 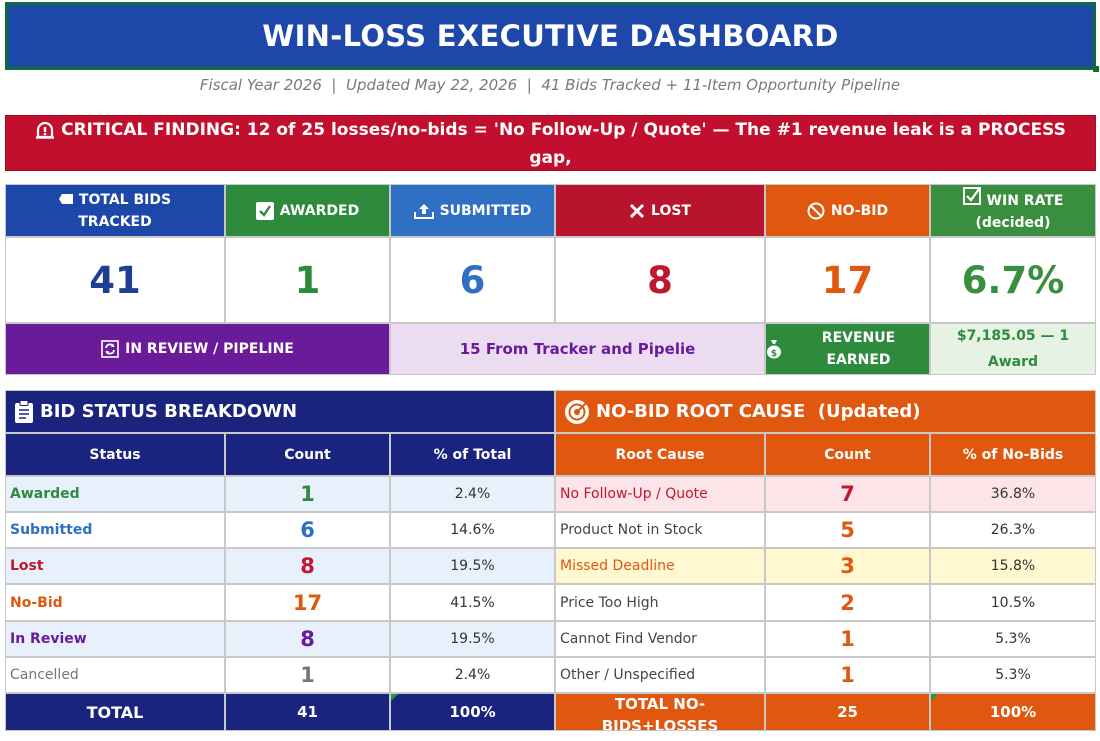 I want to click on revenue-label: REVENUE EARNED, so click(x=858, y=349).